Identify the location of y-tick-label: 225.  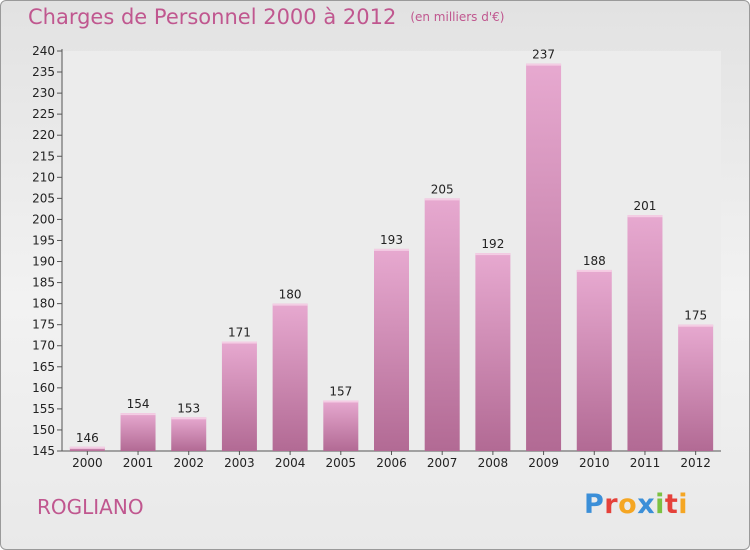
(43, 114).